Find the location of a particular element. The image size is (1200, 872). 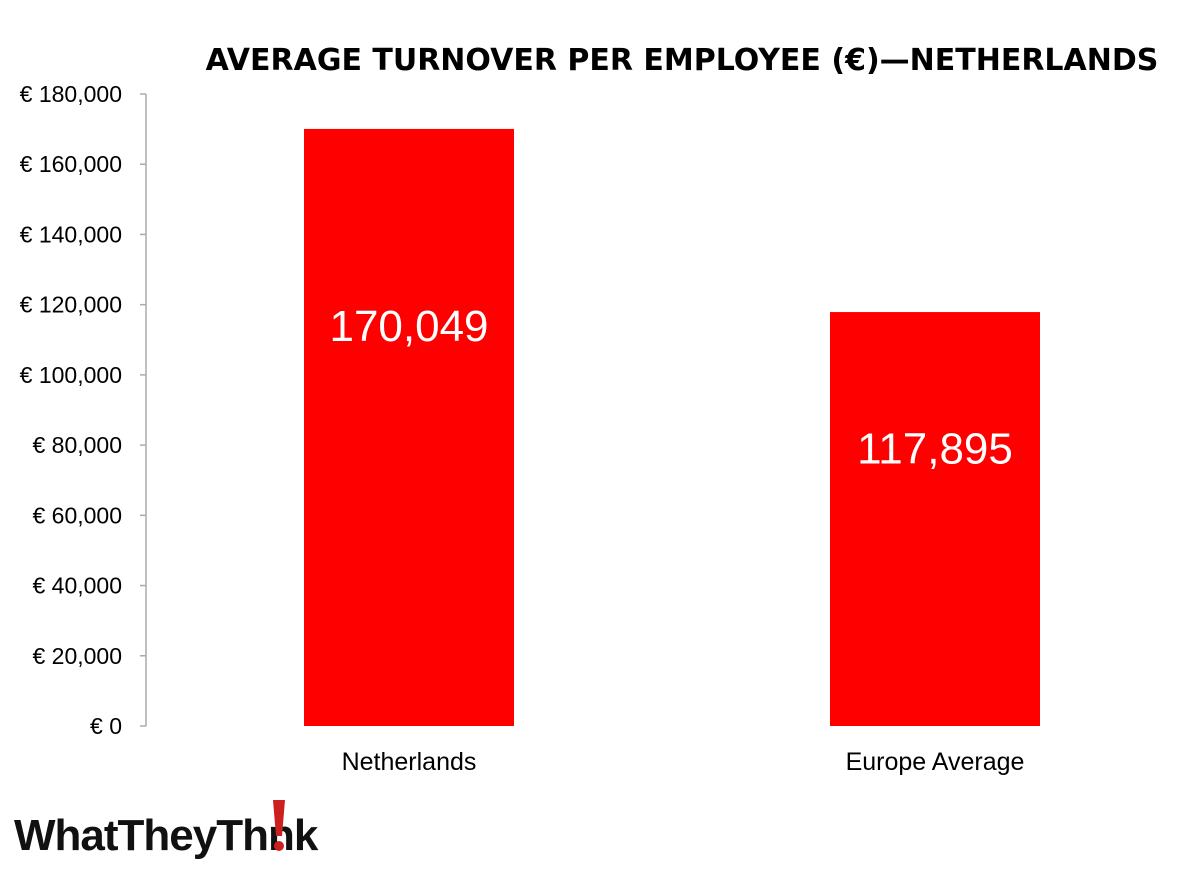

whattheythink-logo: WhatTheyThnk is located at coordinates (167, 830).